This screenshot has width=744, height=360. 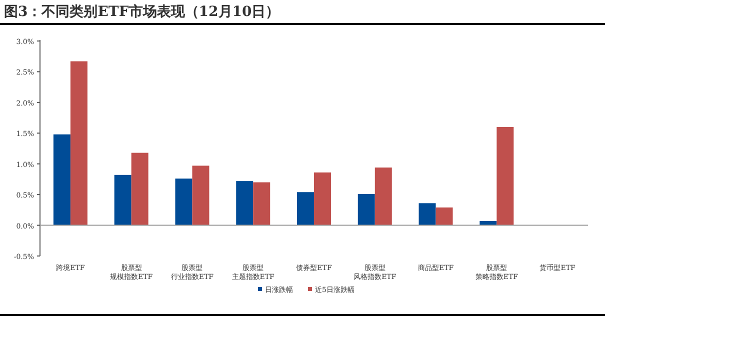 What do you see at coordinates (142, 11) in the screenshot?
I see `chart-title: 图3：不同类别ETF市场表现（12月10日）` at bounding box center [142, 11].